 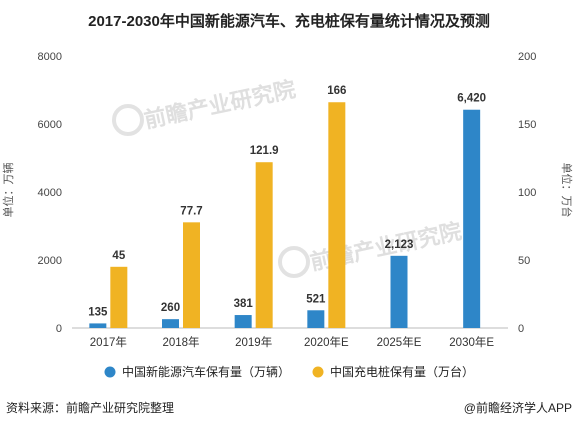 What do you see at coordinates (50, 193) in the screenshot?
I see `y-left-tick-label: 4000` at bounding box center [50, 193].